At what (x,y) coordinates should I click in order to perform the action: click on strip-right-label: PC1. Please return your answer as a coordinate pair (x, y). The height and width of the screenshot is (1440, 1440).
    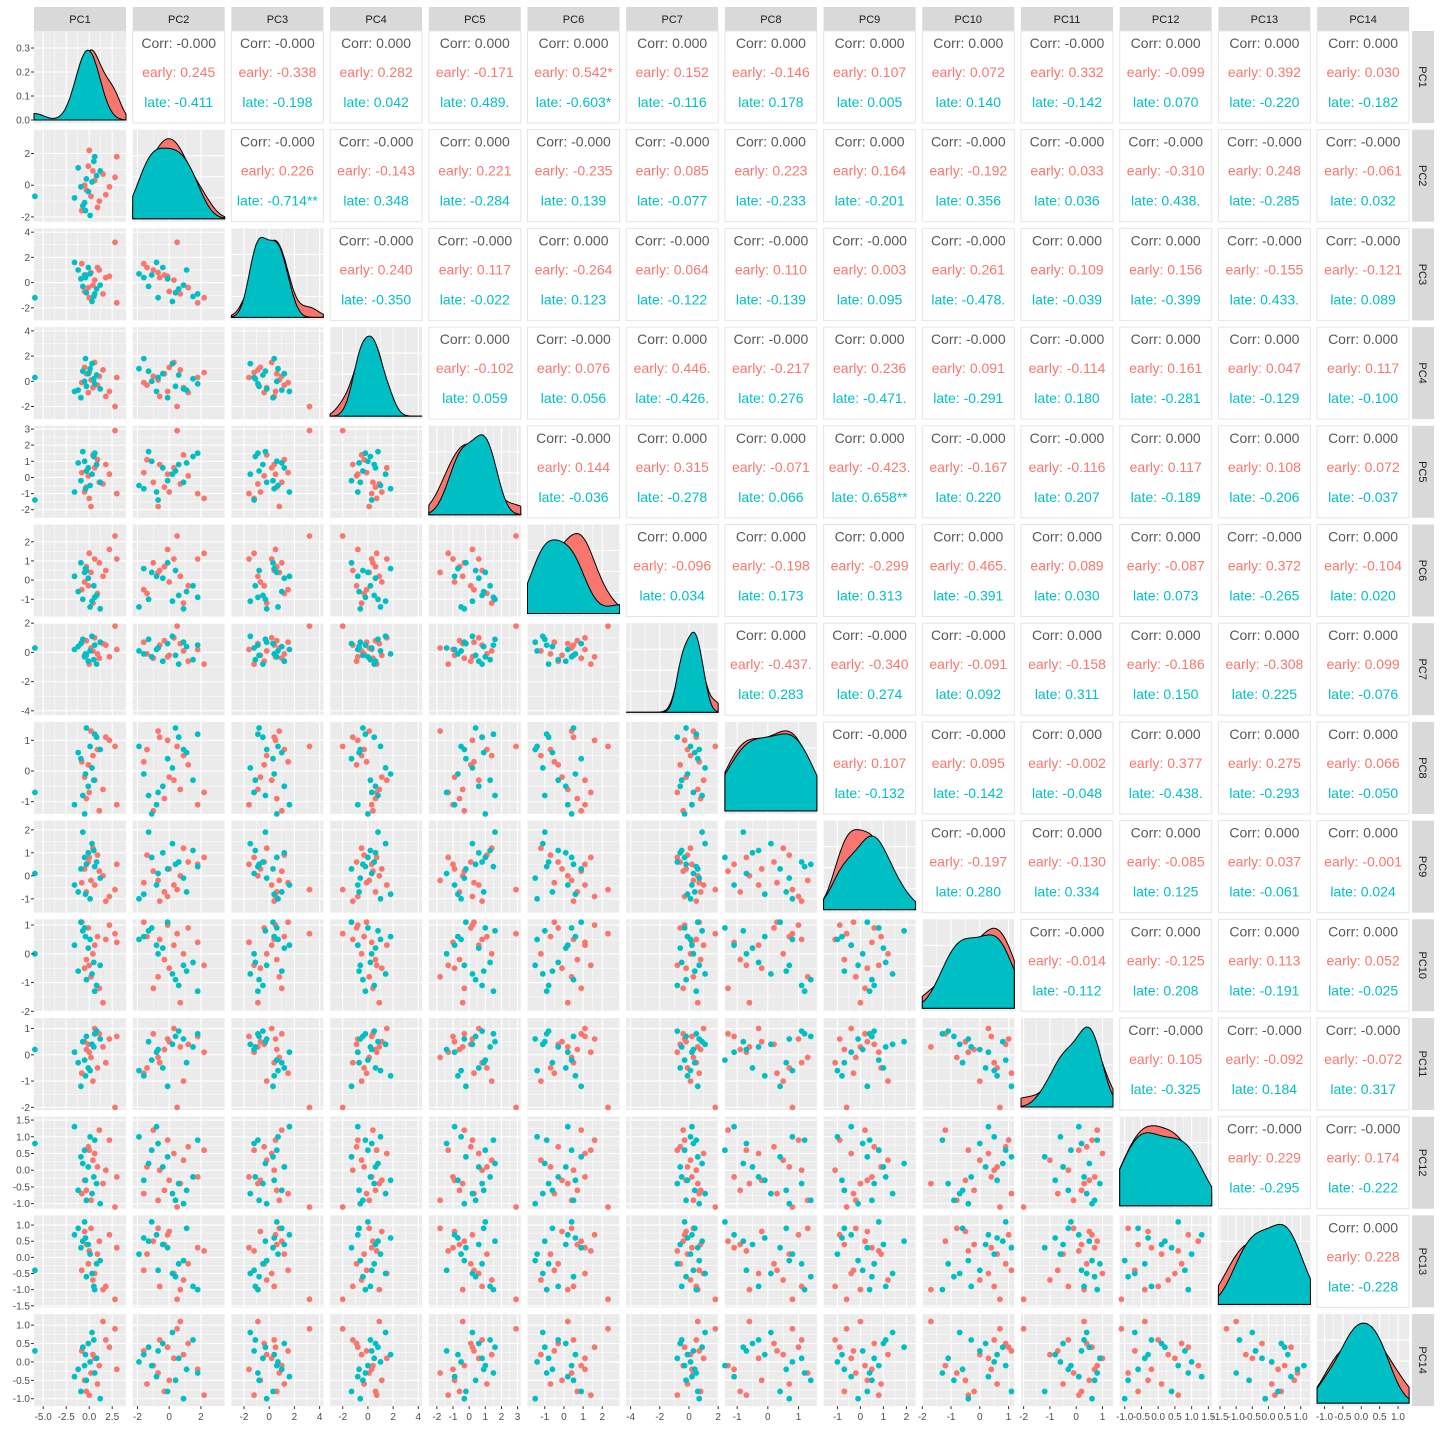
    Looking at the image, I should click on (1422, 76).